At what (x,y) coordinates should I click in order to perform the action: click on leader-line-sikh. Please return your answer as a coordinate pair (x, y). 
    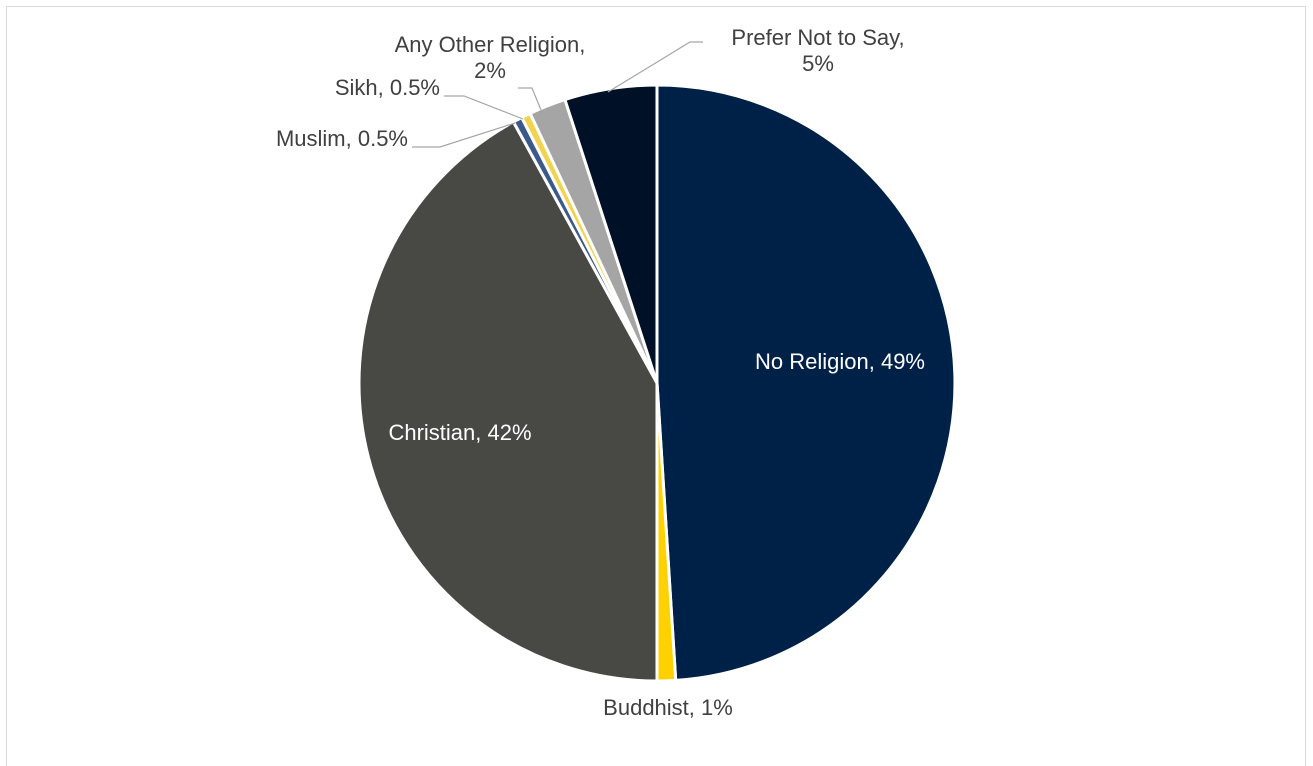
    Looking at the image, I should click on (484, 107).